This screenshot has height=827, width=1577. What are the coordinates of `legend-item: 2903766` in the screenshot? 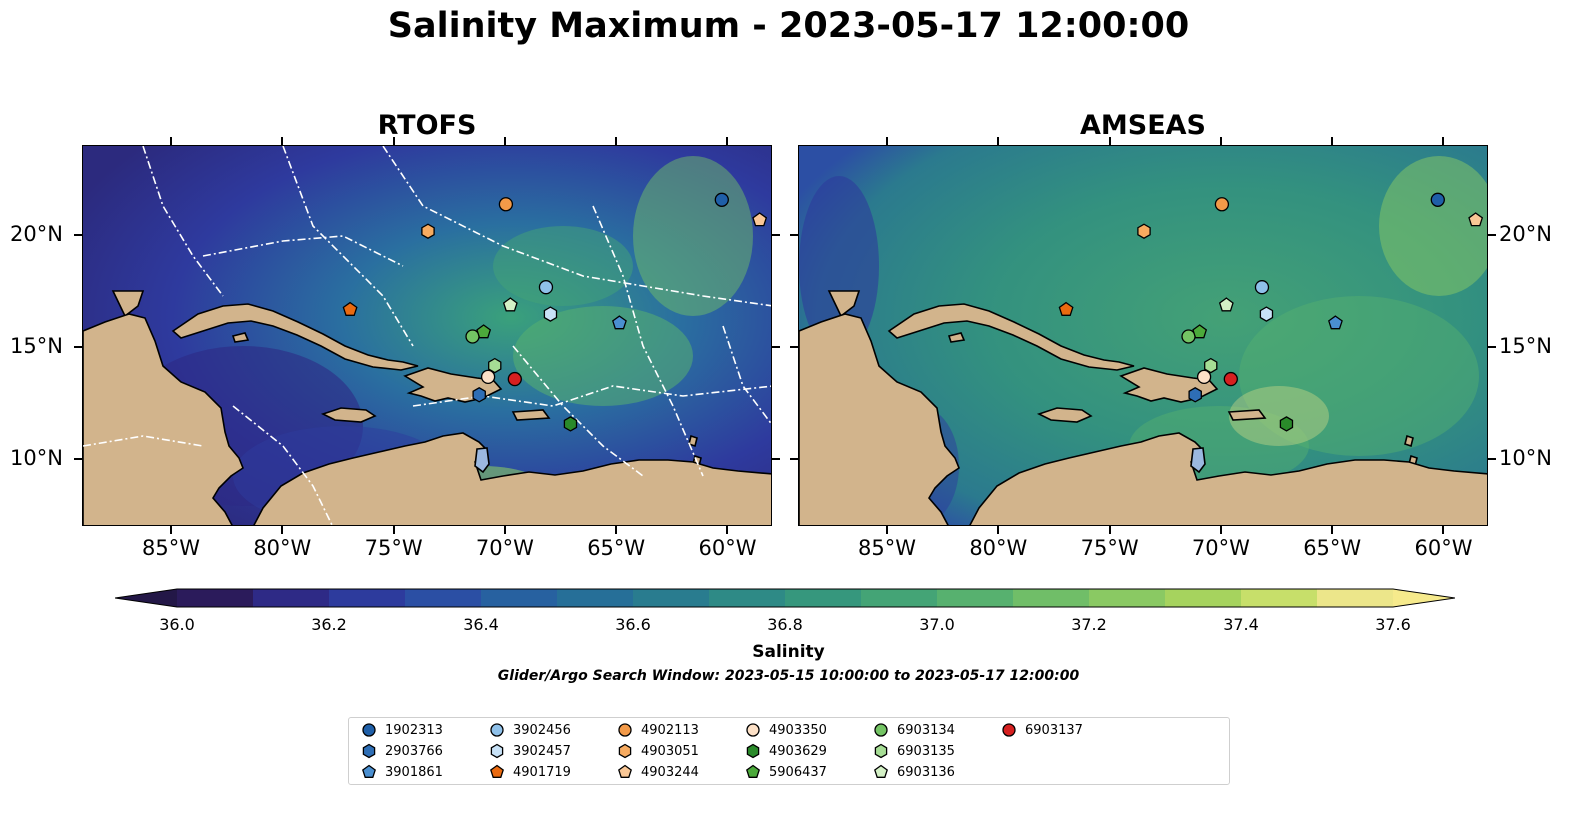 It's located at (402, 751).